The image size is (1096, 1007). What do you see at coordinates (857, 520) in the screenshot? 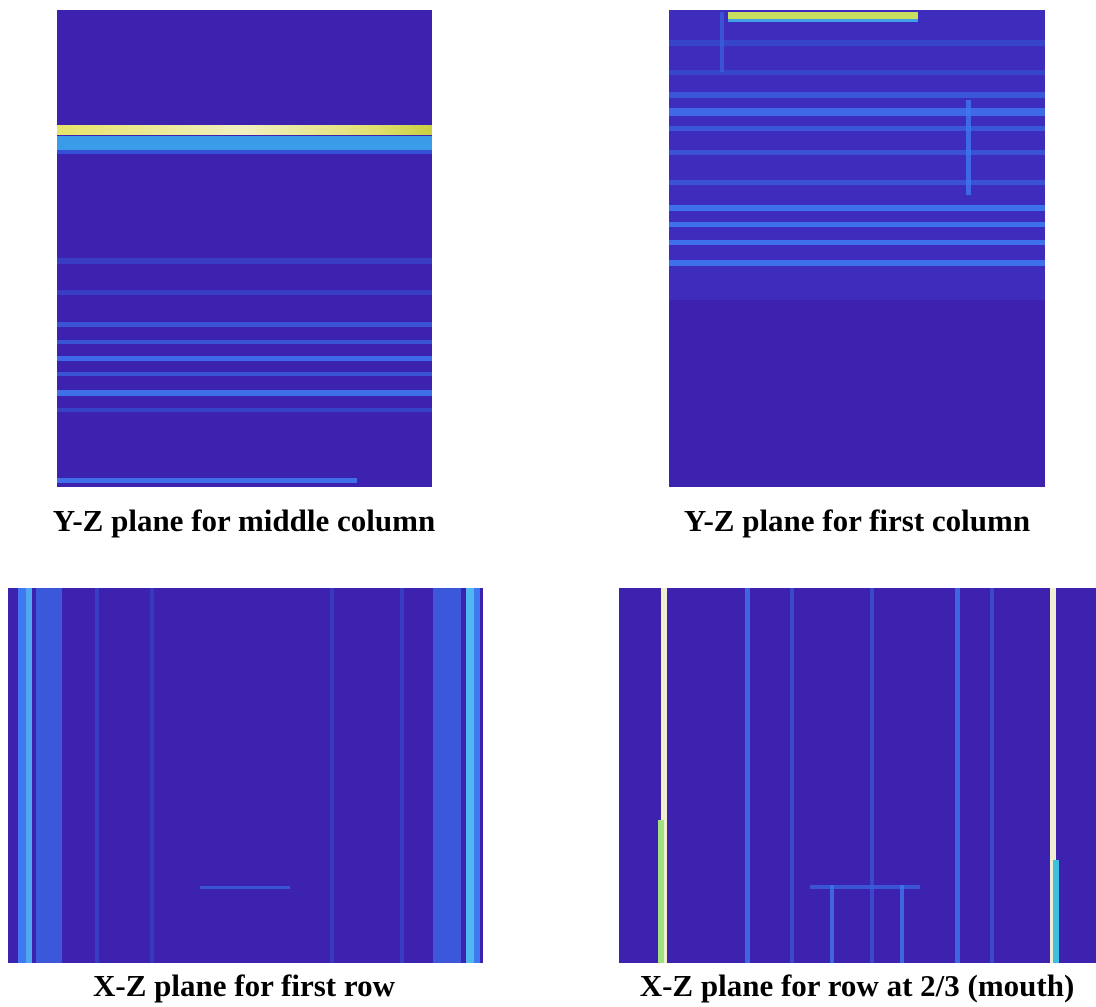
I see `caption: Y-Z plane for first column` at bounding box center [857, 520].